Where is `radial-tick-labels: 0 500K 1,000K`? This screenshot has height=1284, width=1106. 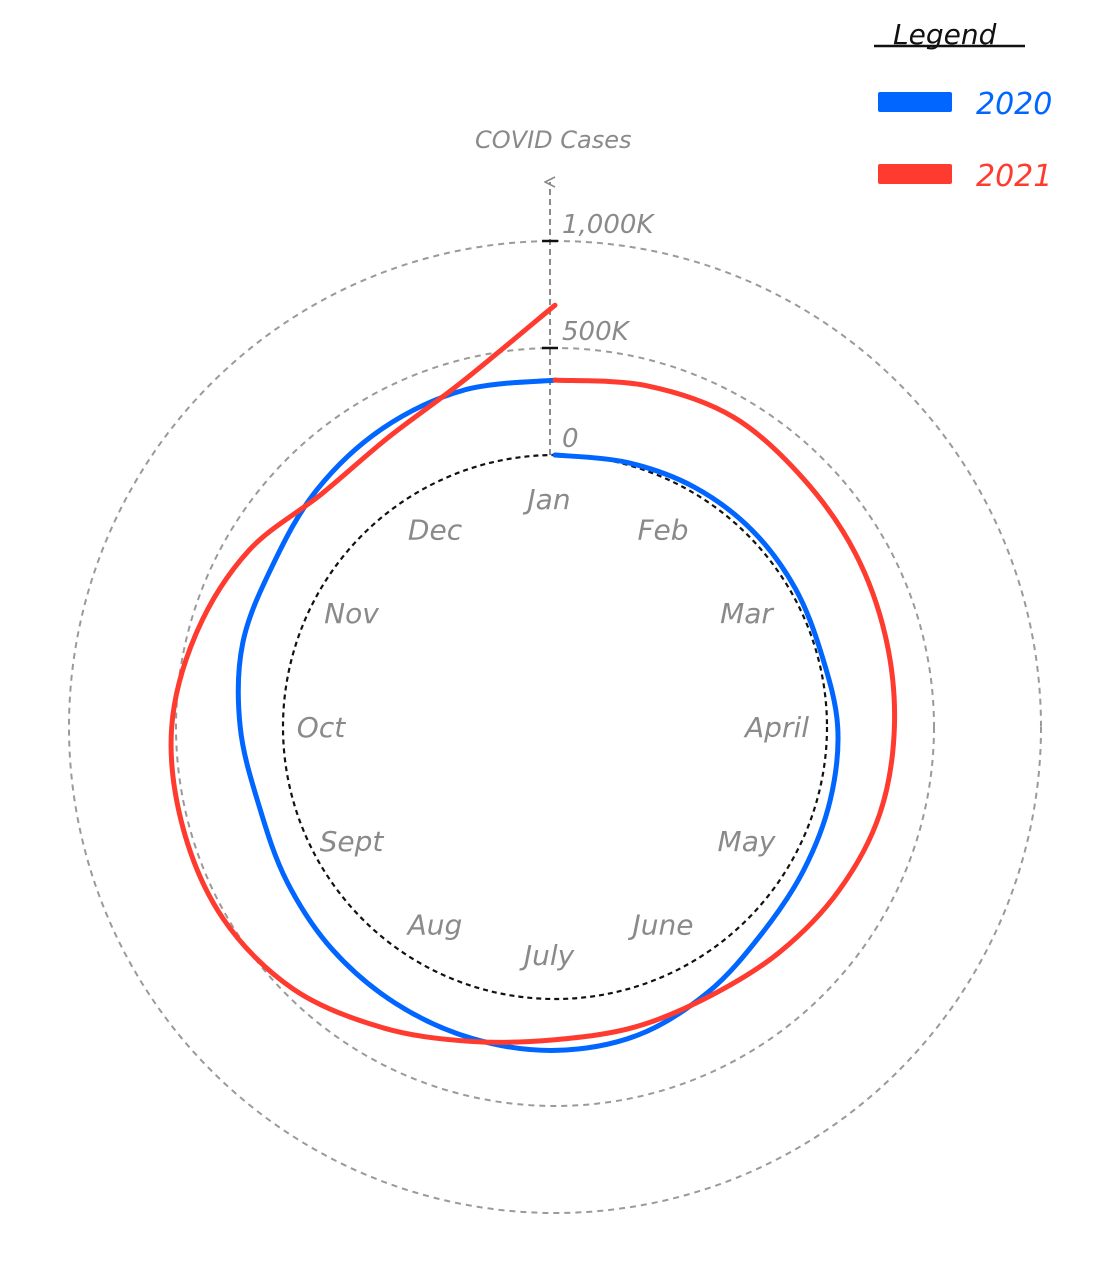
radial-tick-labels: 0 500K 1,000K is located at coordinates (608, 332).